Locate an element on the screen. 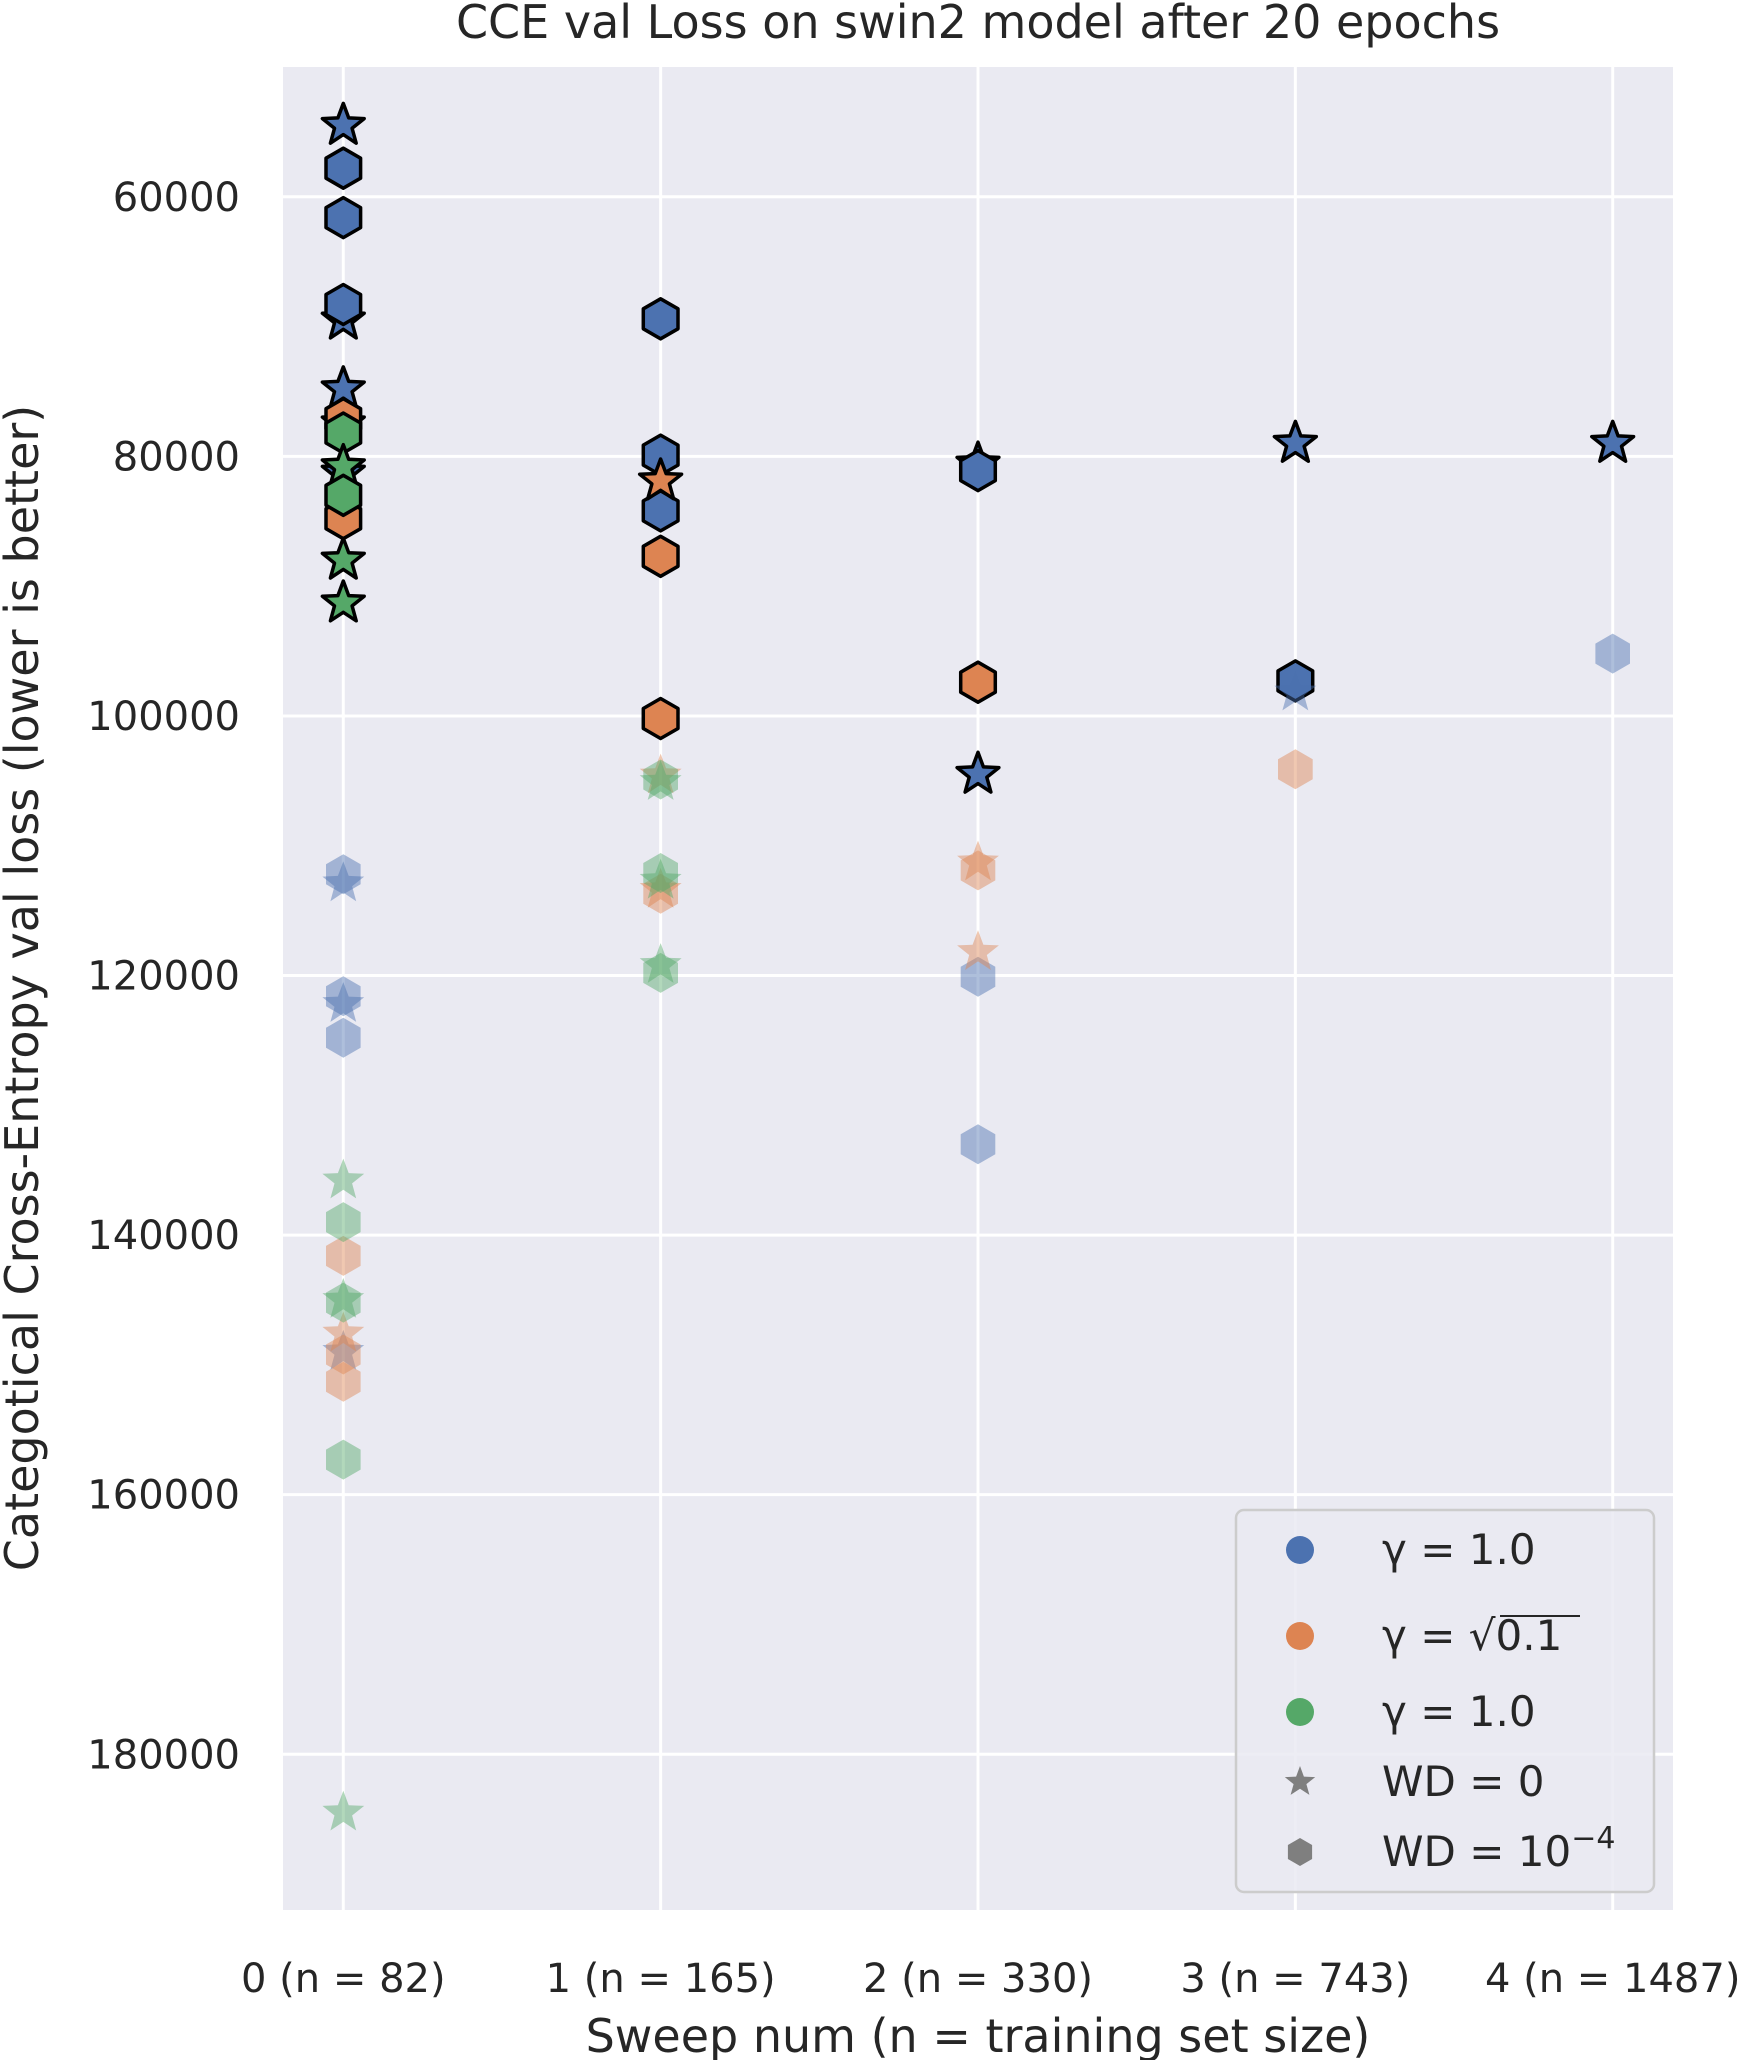 The height and width of the screenshot is (2060, 1757). legend-label: WD = 0 is located at coordinates (1463, 1781).